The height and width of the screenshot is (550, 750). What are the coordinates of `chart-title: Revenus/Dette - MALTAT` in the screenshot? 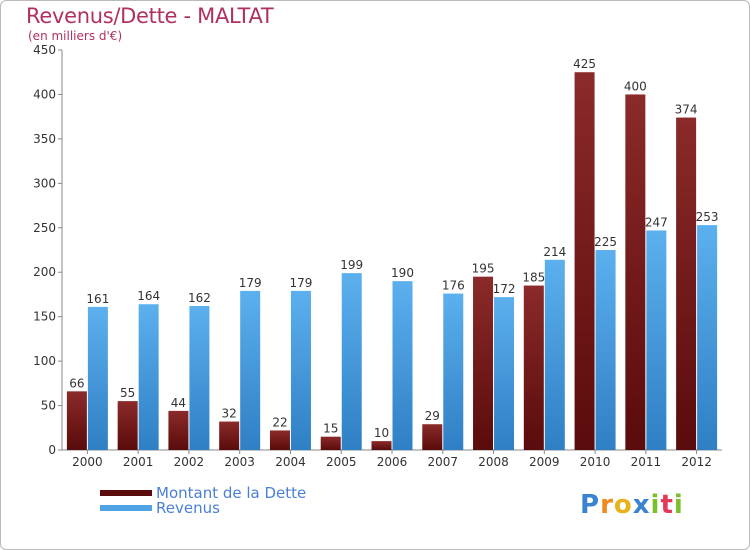 It's located at (150, 16).